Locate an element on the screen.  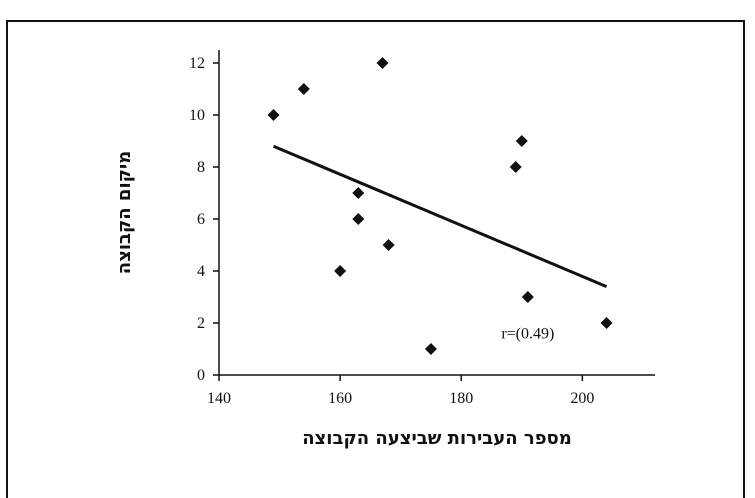
y-tick-label: 0 is located at coordinates (201, 375).